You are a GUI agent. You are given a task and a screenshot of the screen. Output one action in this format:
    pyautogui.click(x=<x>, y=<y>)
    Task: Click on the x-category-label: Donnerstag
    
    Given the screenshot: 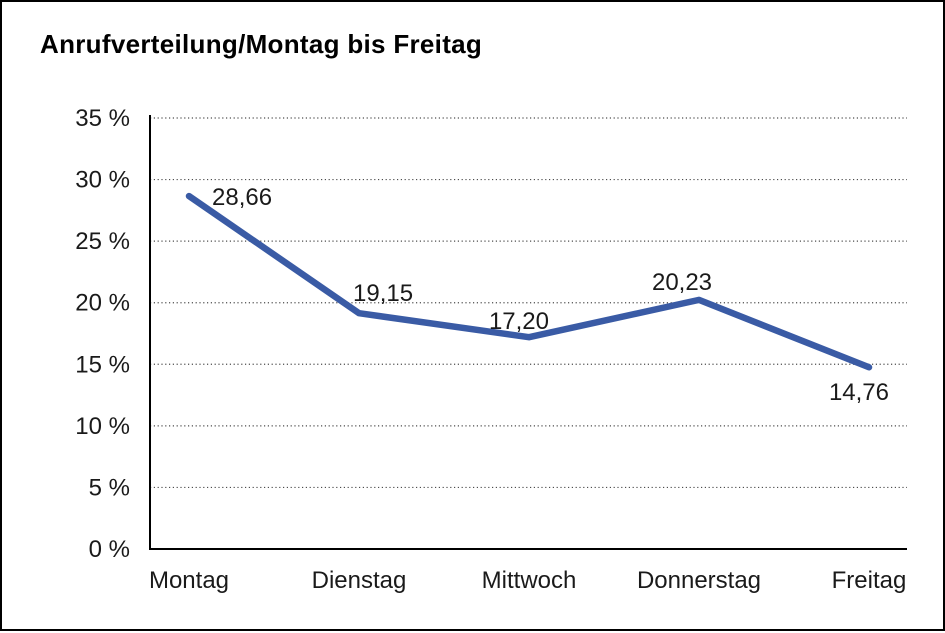 What is the action you would take?
    pyautogui.click(x=699, y=580)
    